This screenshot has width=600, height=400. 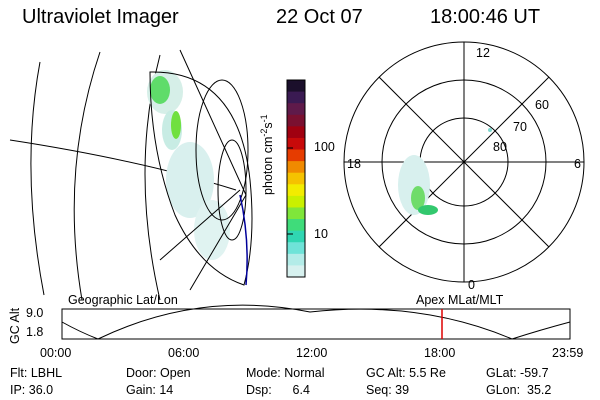 What do you see at coordinates (471, 285) in the screenshot?
I see `mlt-label-0: 0` at bounding box center [471, 285].